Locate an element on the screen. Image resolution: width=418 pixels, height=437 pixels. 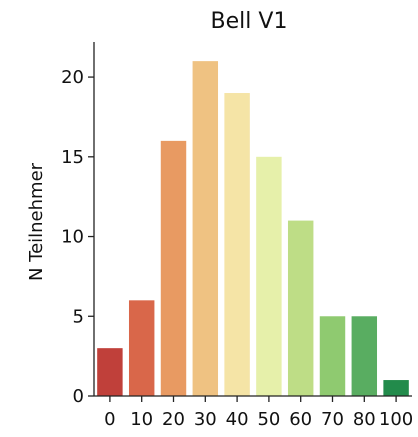
y-tick-label-20: 20 is located at coordinates (72, 77).